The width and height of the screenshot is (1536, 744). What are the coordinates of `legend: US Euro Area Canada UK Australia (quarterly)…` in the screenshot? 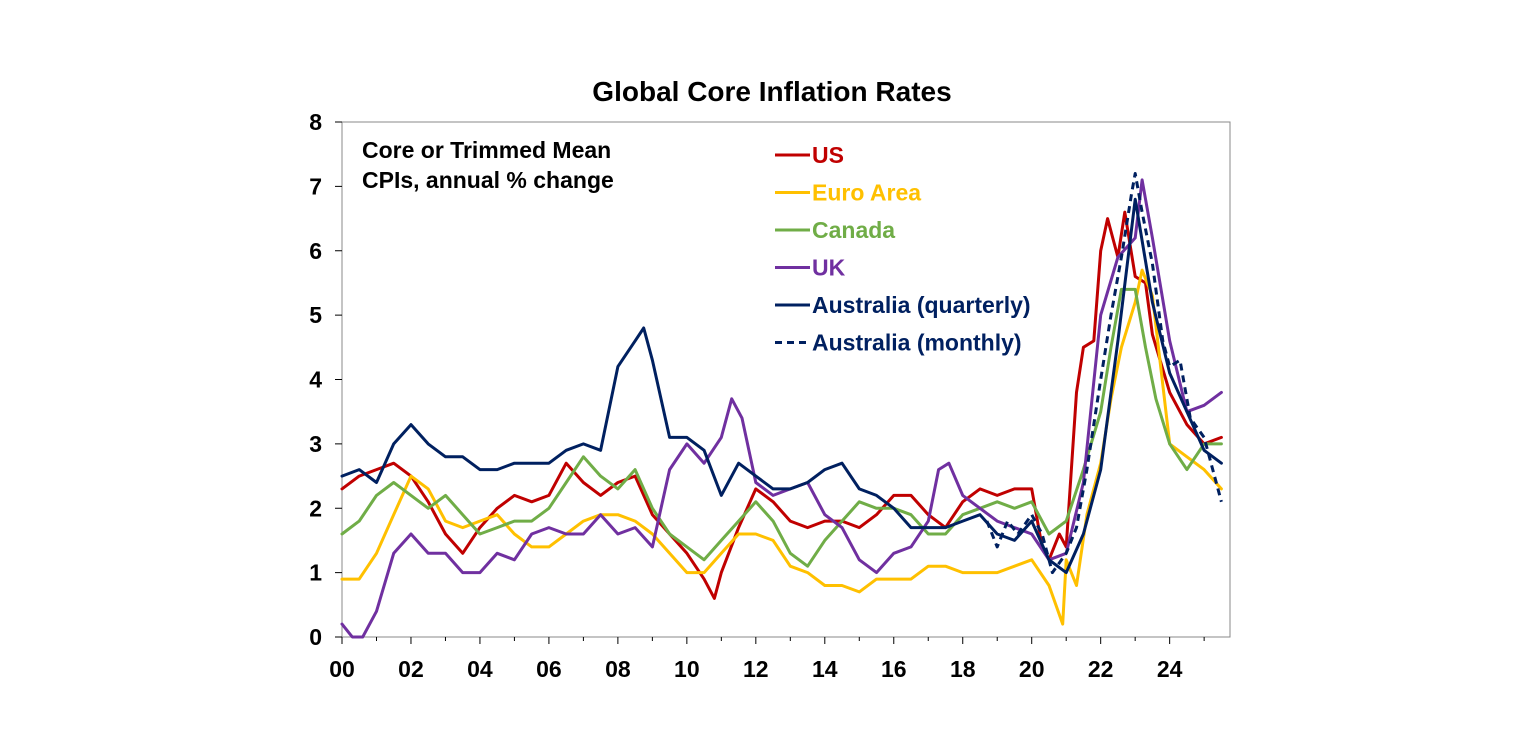 It's located at (903, 249).